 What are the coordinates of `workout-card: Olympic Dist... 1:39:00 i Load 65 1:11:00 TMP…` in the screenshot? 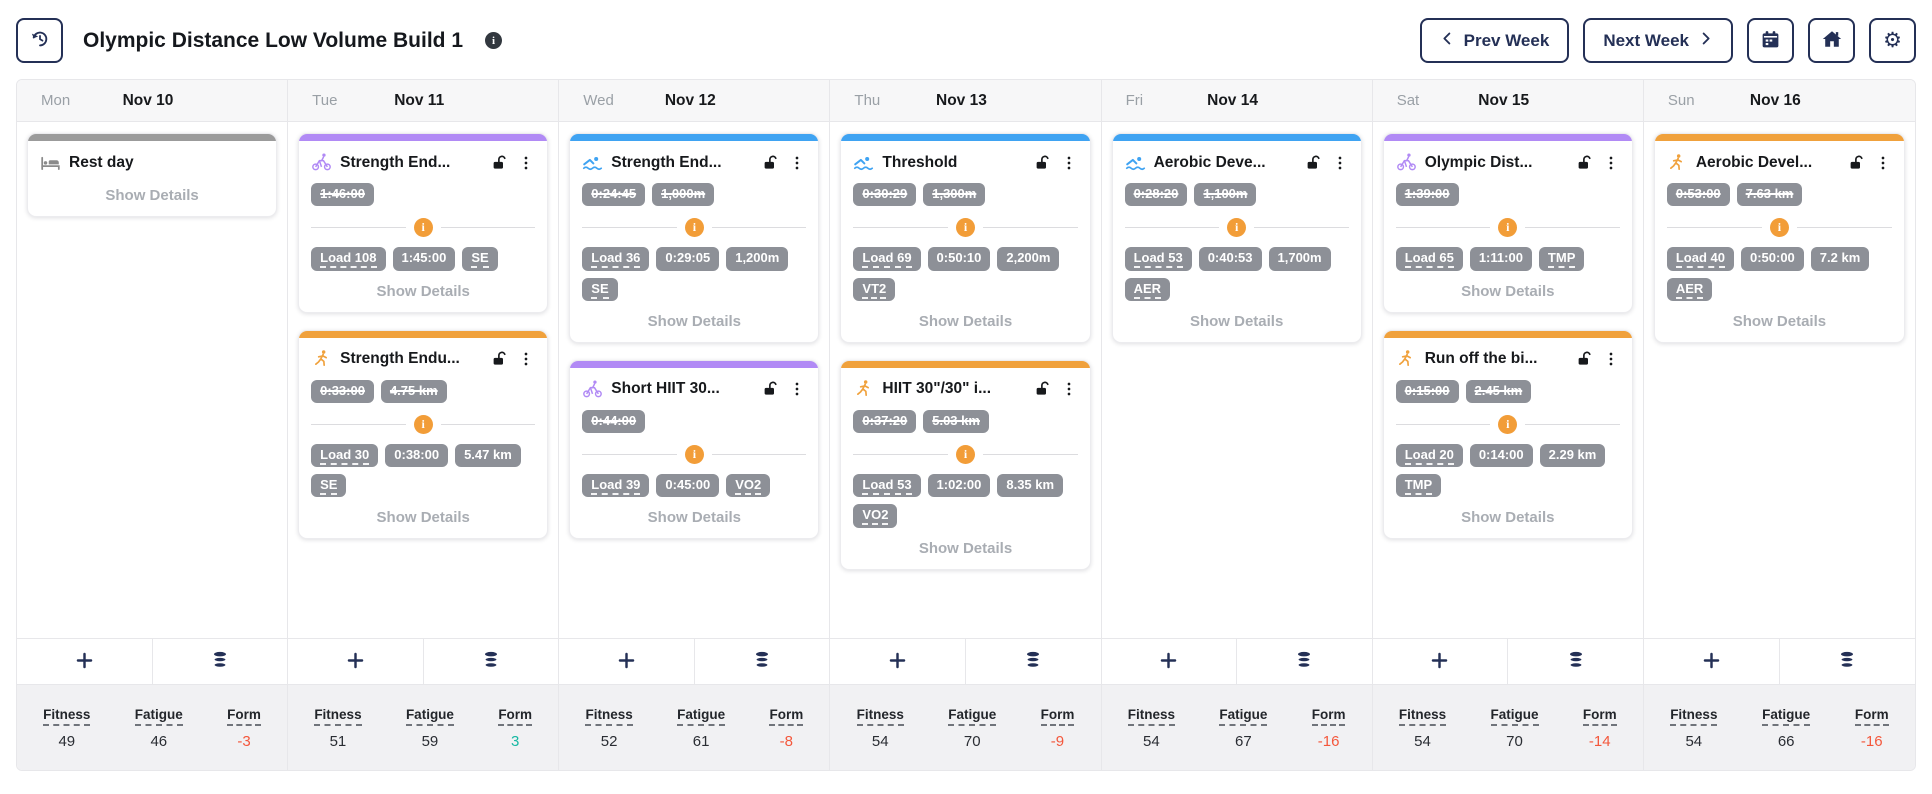 It's located at (1507, 223).